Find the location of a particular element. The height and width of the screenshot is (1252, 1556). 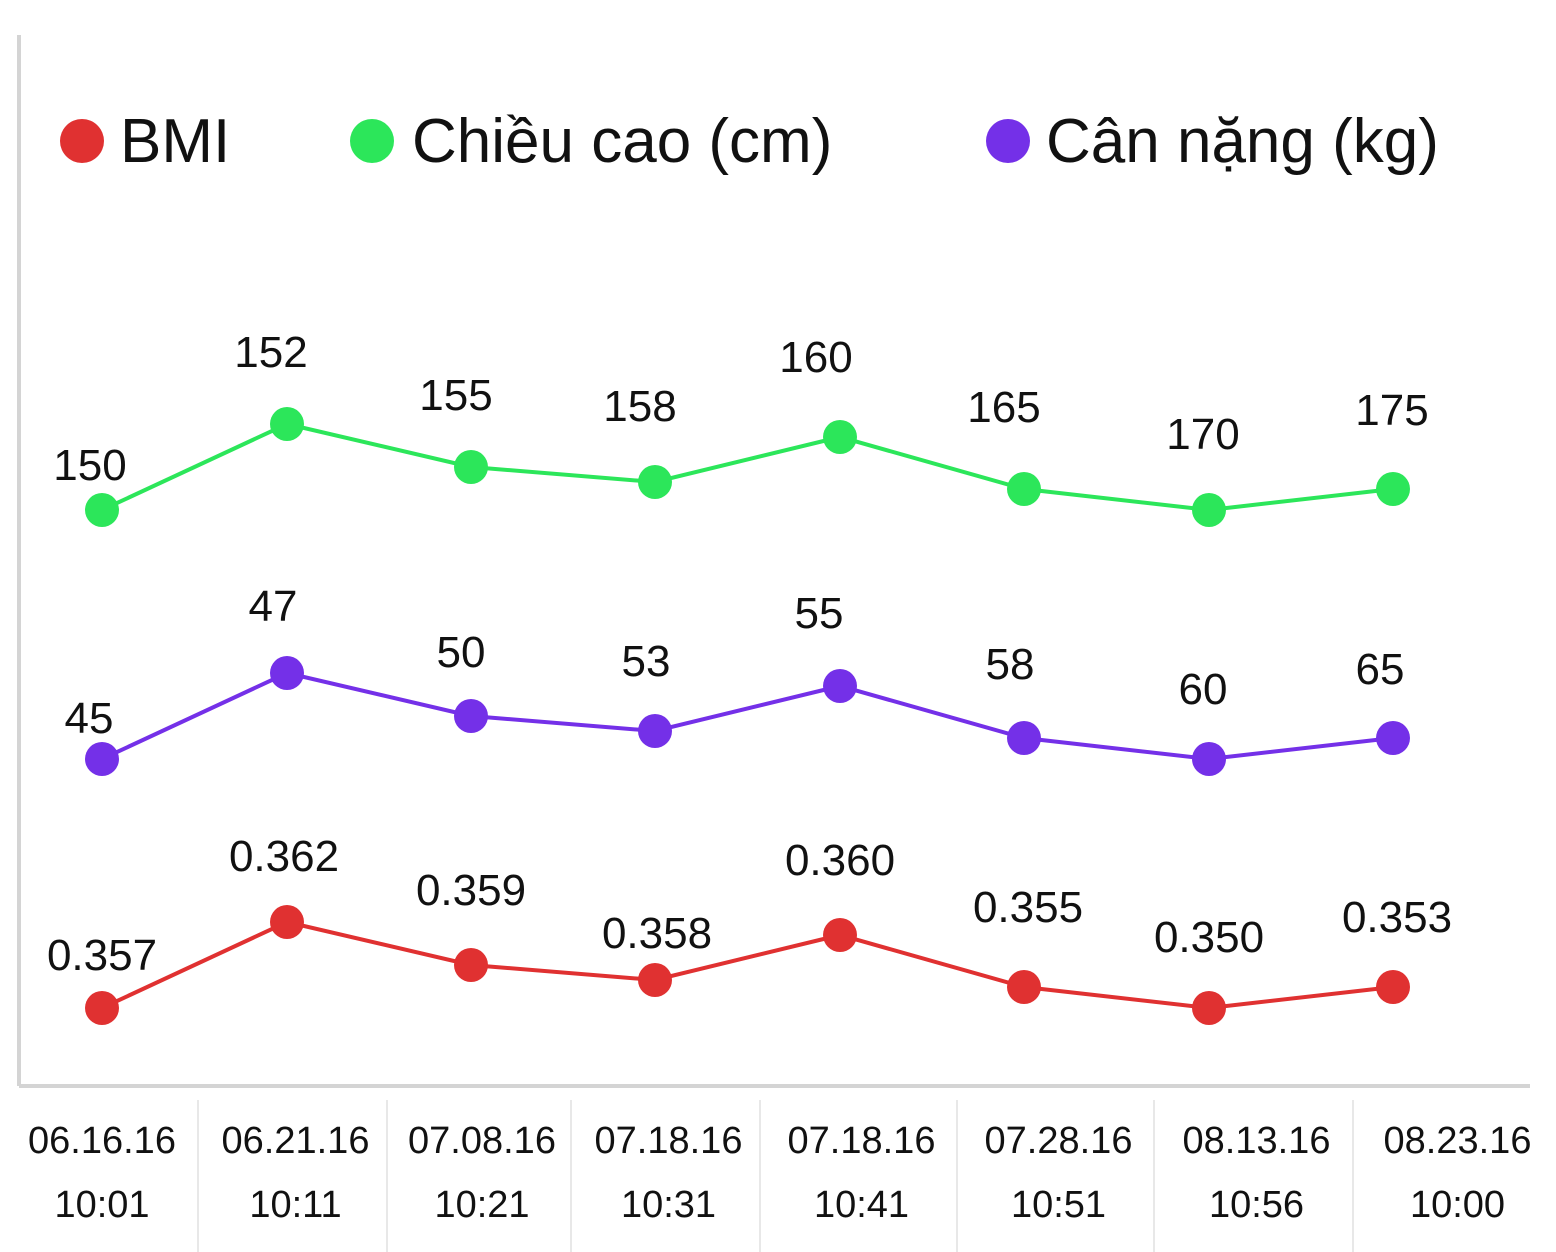

series-line-c-n-n-ng-kg is located at coordinates (747, 716).